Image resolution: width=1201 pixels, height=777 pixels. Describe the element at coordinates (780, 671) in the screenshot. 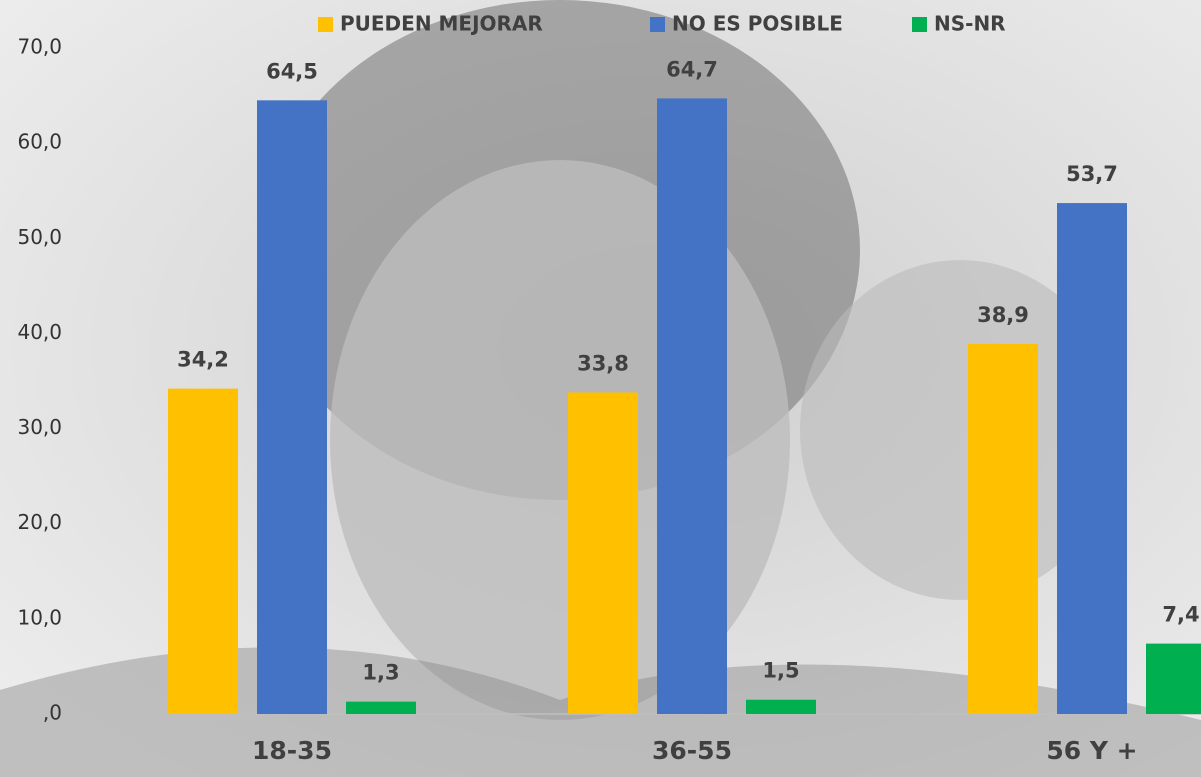

I see `value-label: 1,5` at that location.